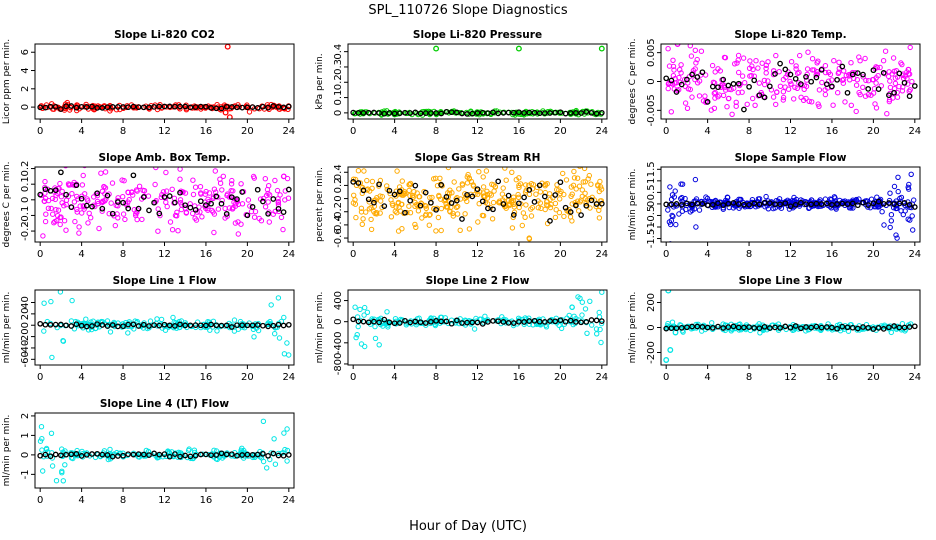 The width and height of the screenshot is (936, 540). I want to click on plot-frame, so click(790, 204).